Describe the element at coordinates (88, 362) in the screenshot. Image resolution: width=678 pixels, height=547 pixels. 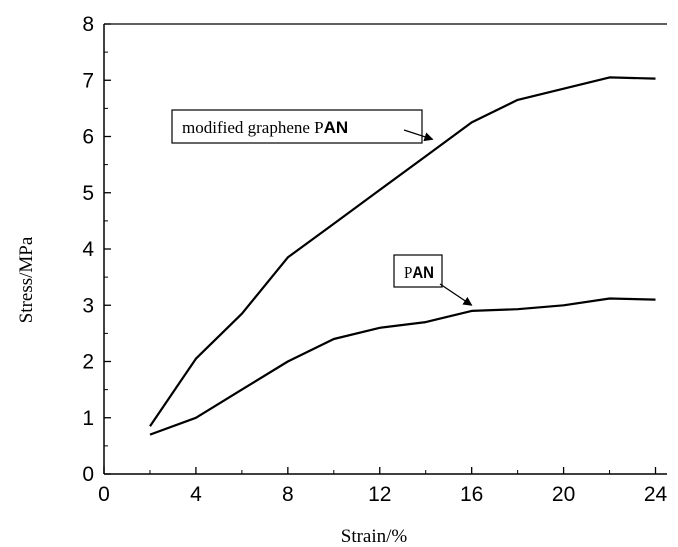
I see `y-tick-label: 2` at that location.